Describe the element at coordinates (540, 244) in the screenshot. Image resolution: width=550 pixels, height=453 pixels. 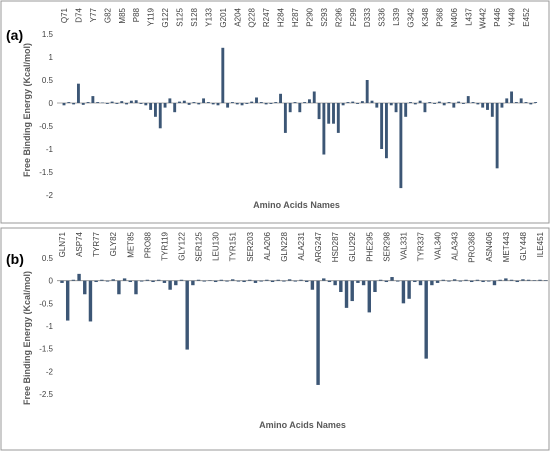
I see `x-tick-label: ILE451` at that location.